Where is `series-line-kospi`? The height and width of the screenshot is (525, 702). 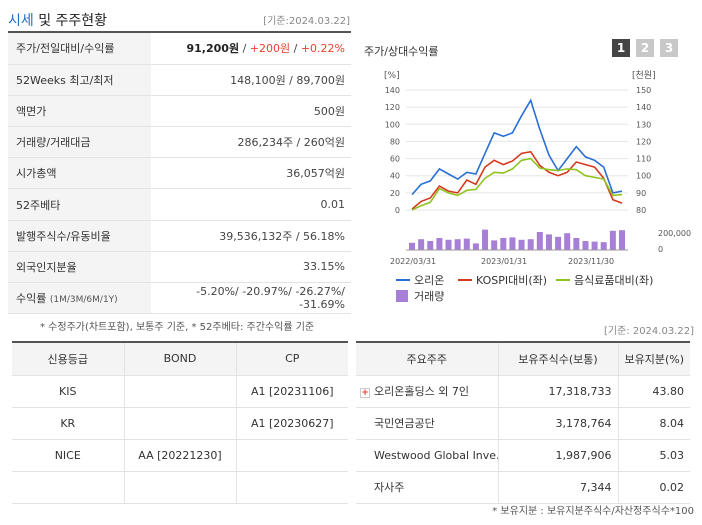 series-line-kospi is located at coordinates (517, 180).